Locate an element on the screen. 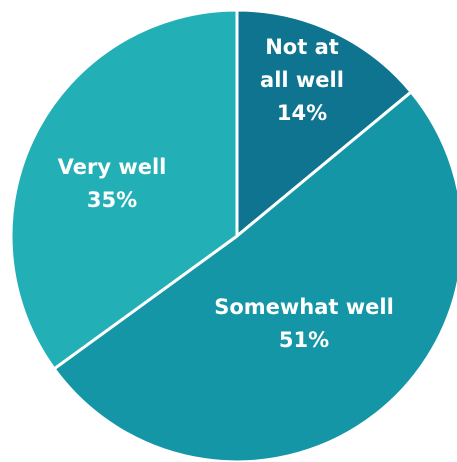  slice-category-label-1: Somewhat well is located at coordinates (304, 307).